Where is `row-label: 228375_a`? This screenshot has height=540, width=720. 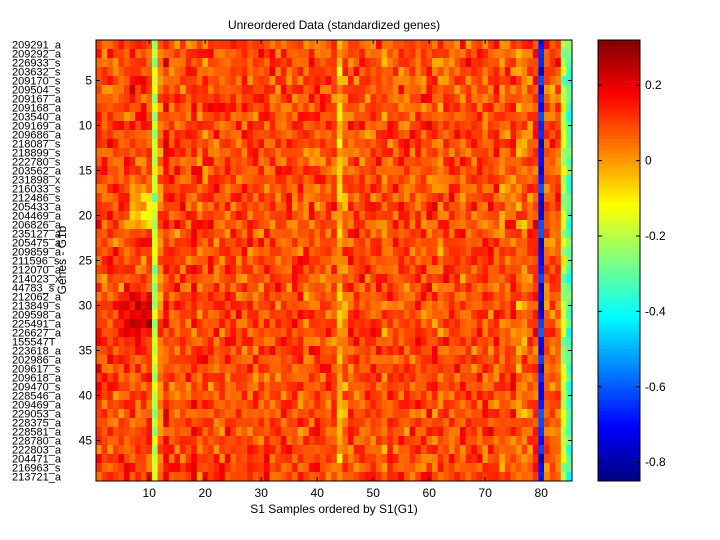
row-label: 228375_a is located at coordinates (37, 424).